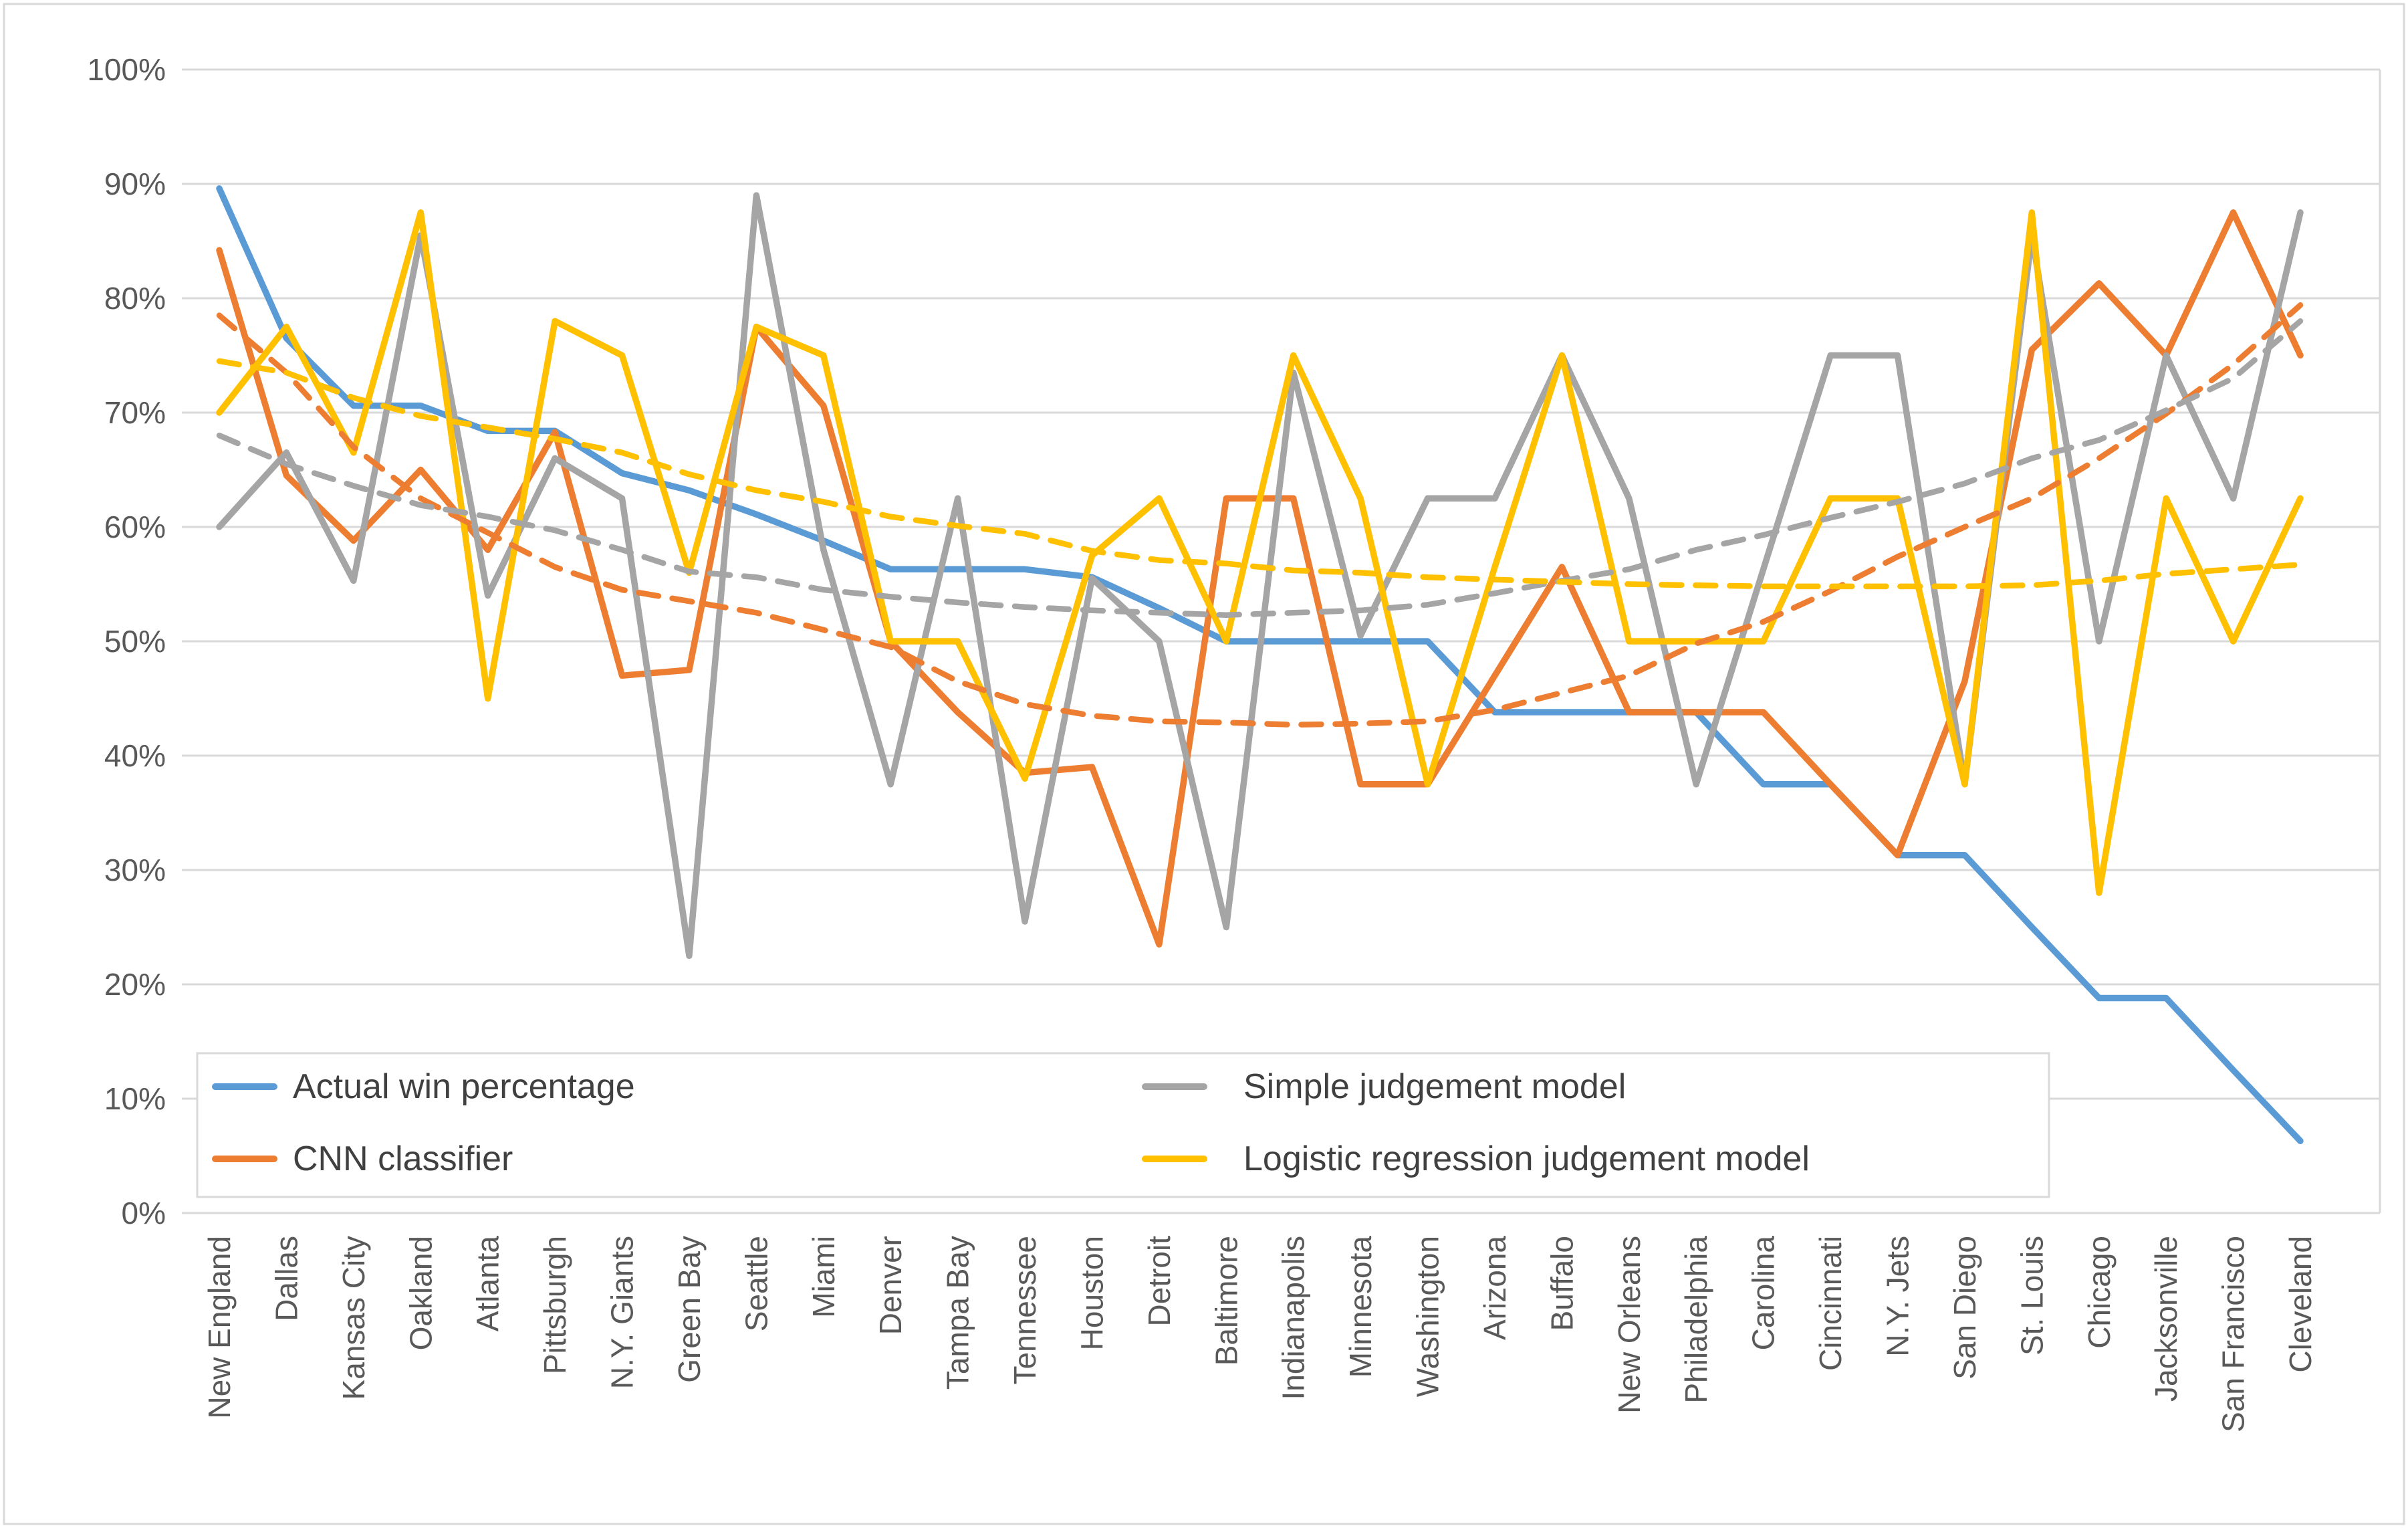 The height and width of the screenshot is (1528, 2408). What do you see at coordinates (135, 1098) in the screenshot?
I see `y-tick-label: 10%` at bounding box center [135, 1098].